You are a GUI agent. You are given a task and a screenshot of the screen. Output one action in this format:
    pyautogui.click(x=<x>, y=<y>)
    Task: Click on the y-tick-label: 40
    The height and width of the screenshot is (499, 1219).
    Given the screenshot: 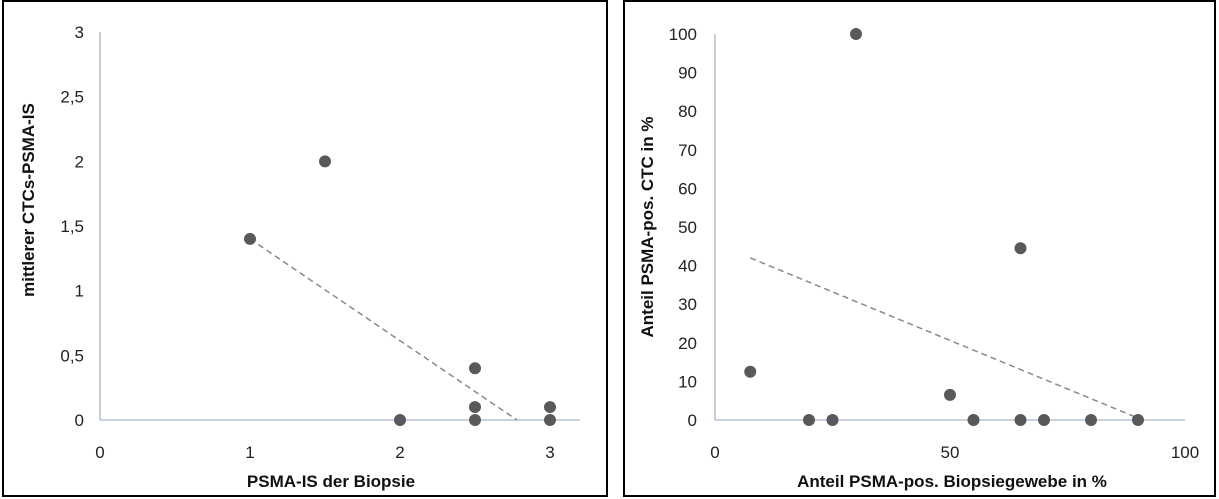 What is the action you would take?
    pyautogui.click(x=687, y=266)
    